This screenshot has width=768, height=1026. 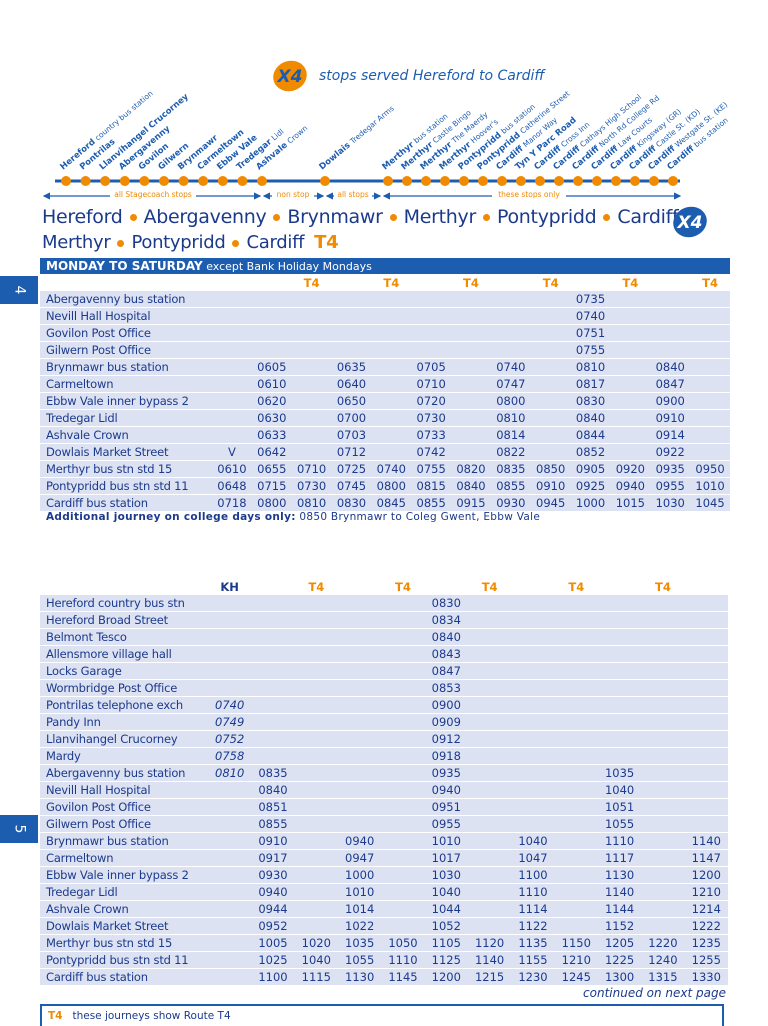 What do you see at coordinates (371, 125) in the screenshot?
I see `stop-detail: Tredegar Arms` at bounding box center [371, 125].